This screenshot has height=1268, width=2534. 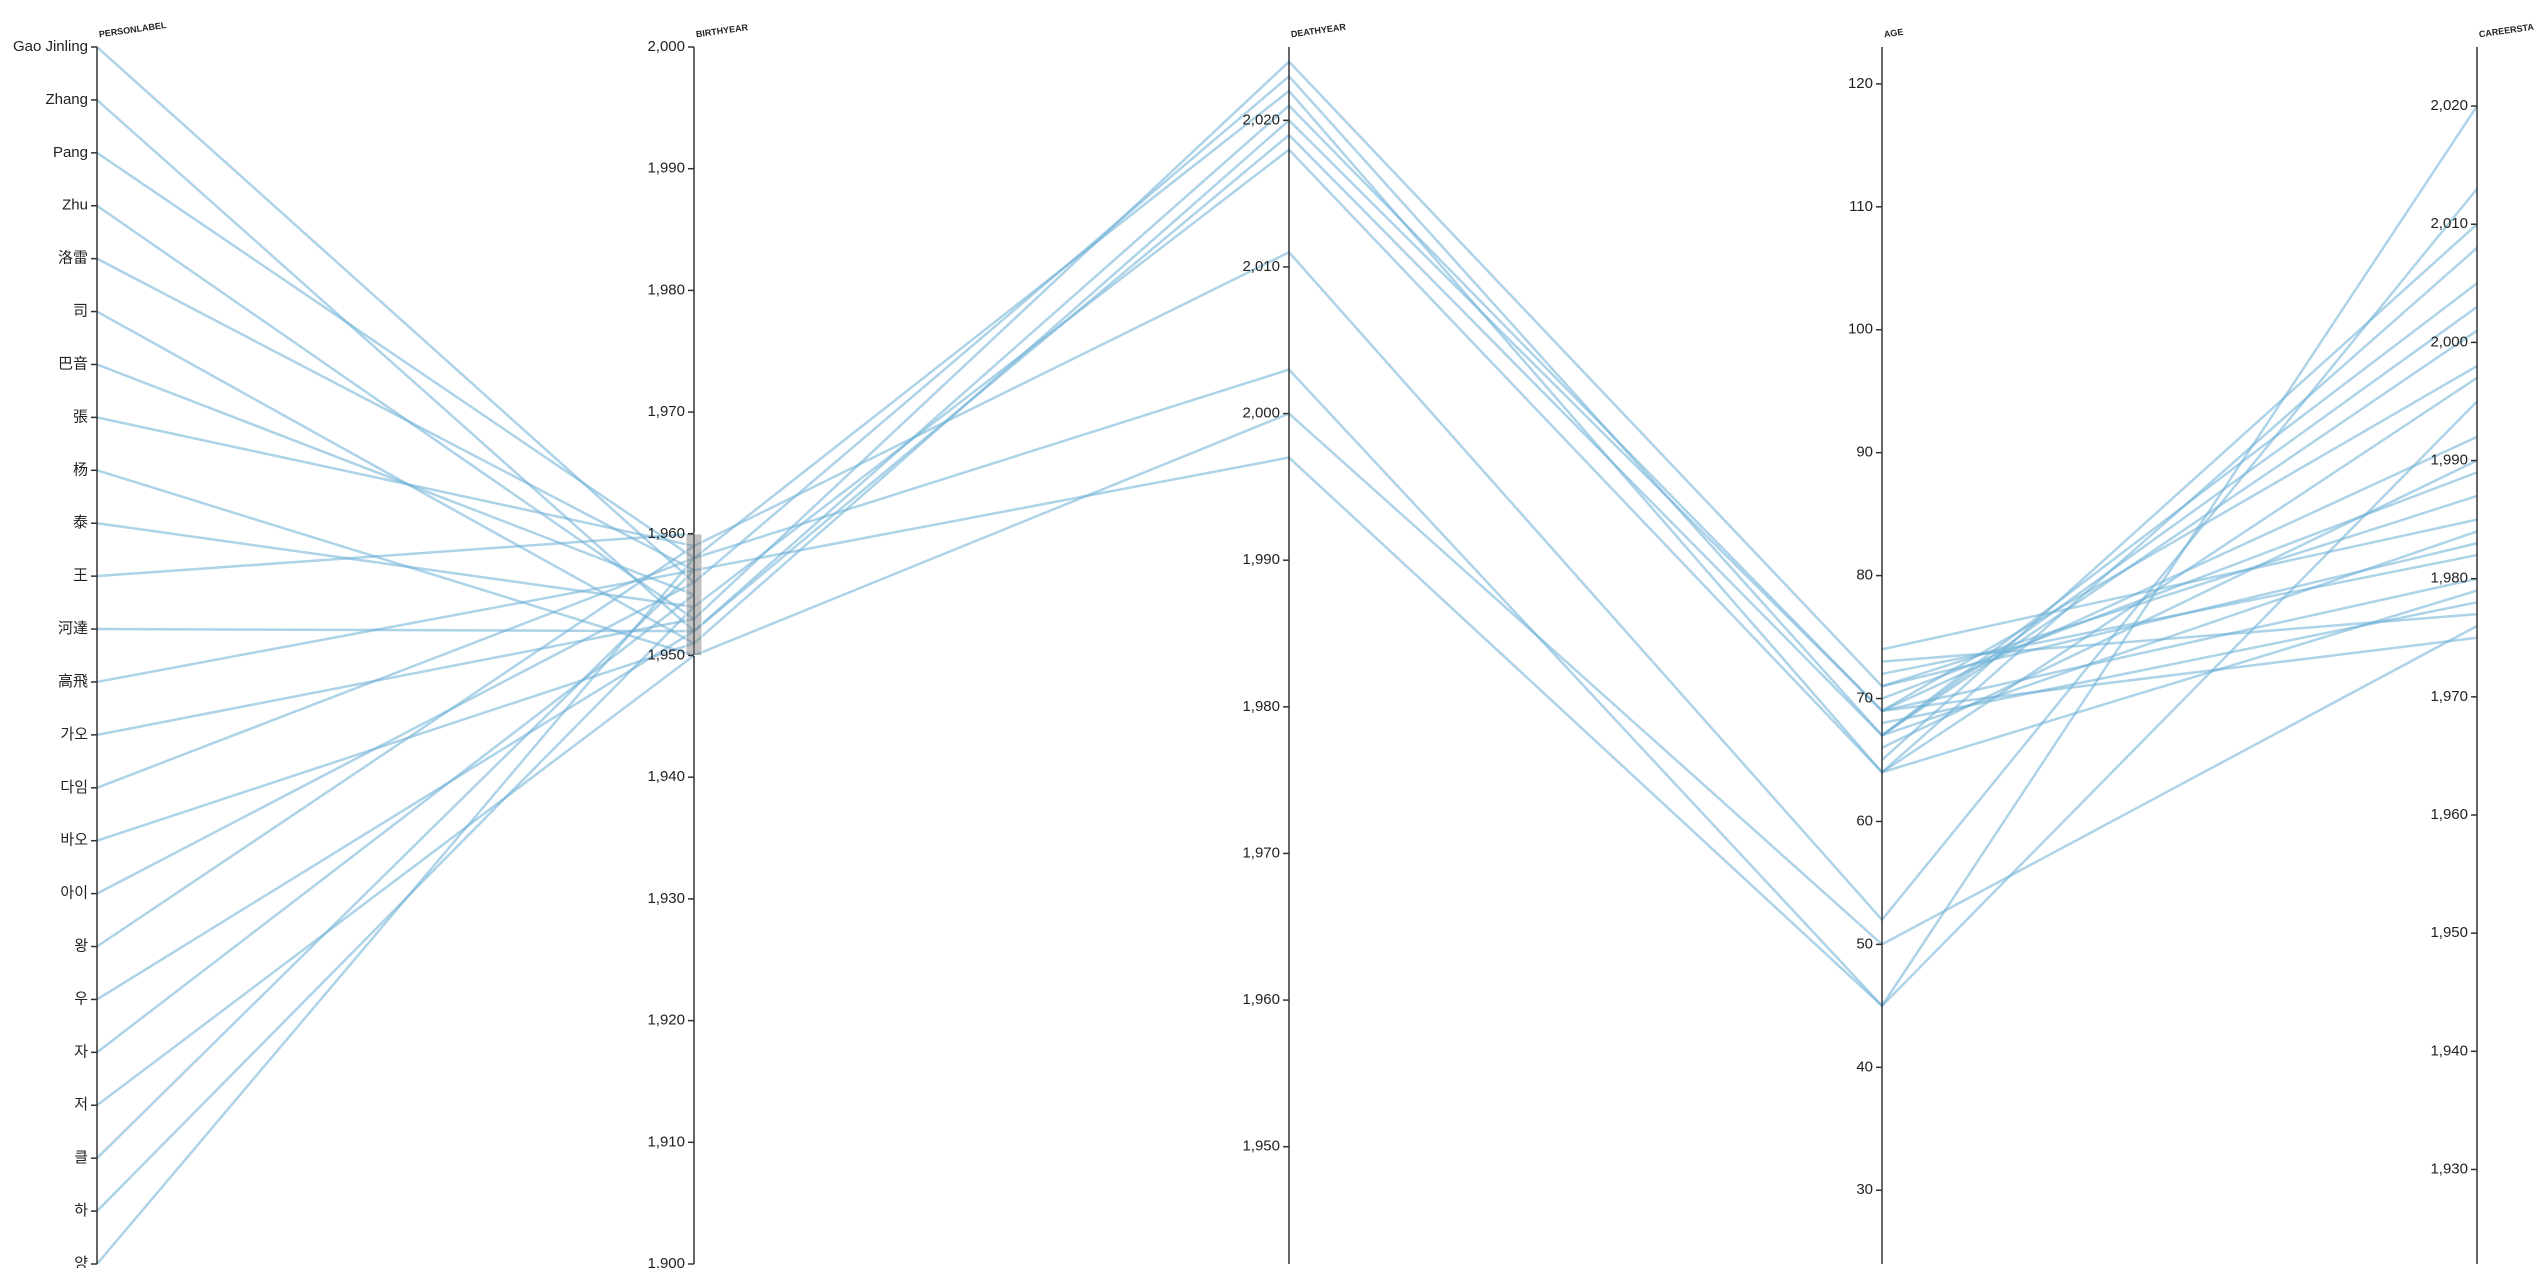 I want to click on person-label: 우, so click(x=81, y=998).